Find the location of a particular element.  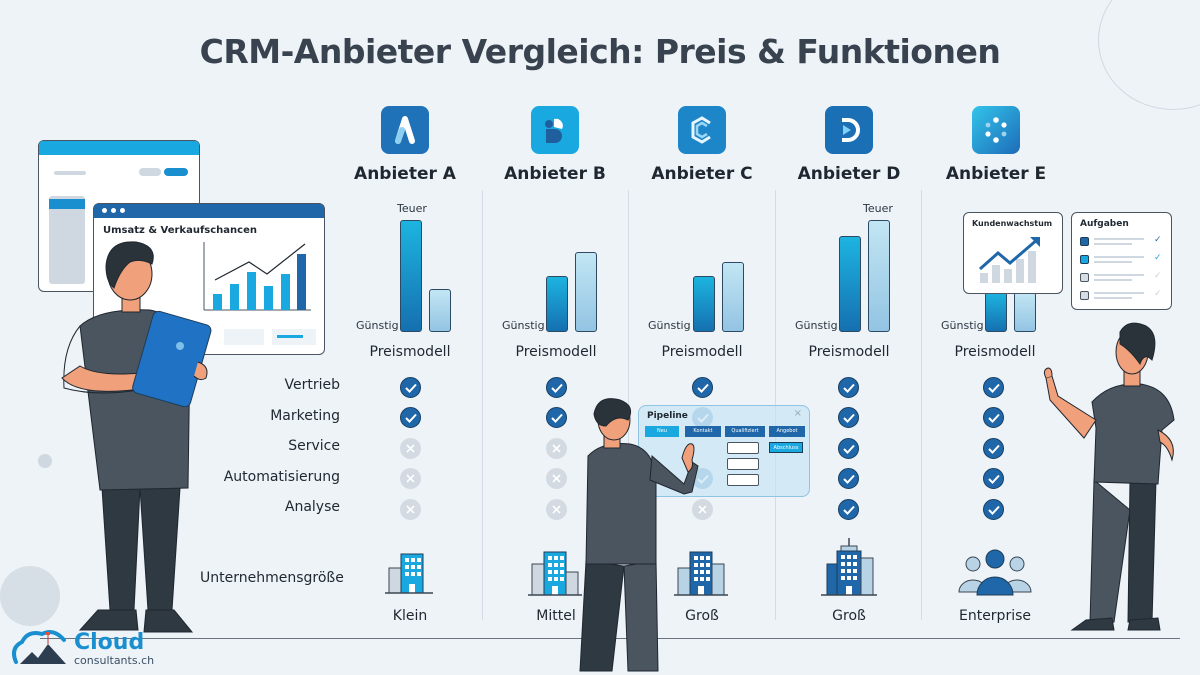

decorative-circle is located at coordinates (30, 596).